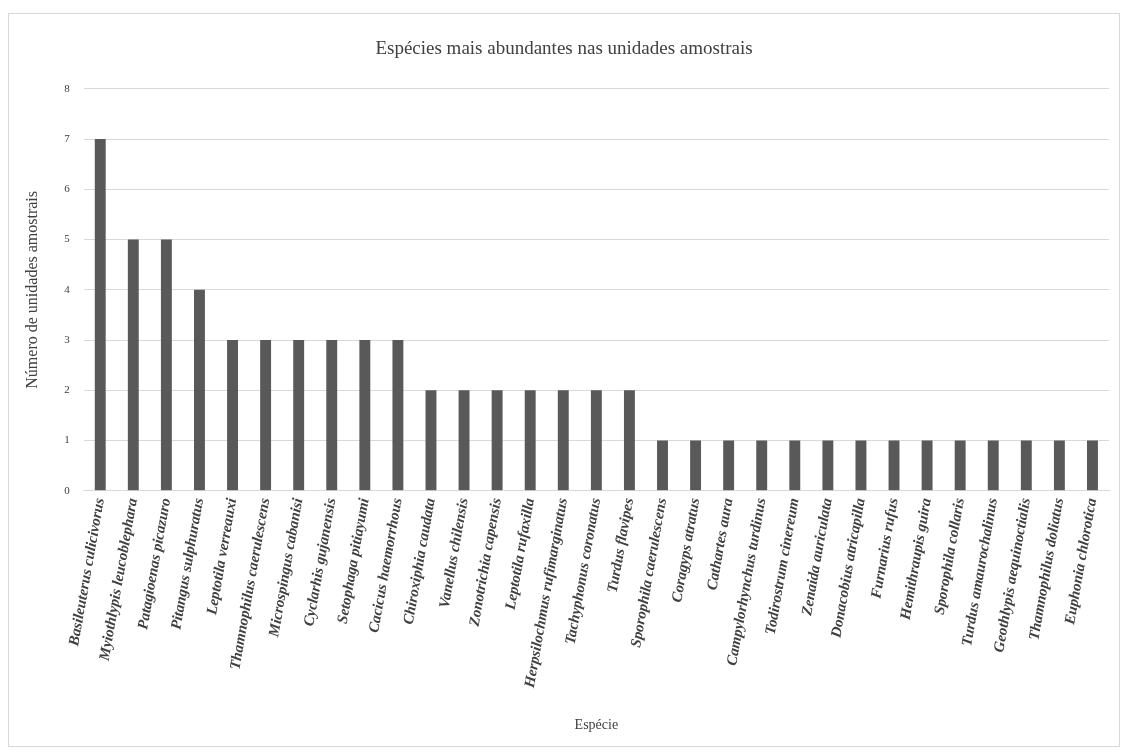 This screenshot has height=754, width=1130. What do you see at coordinates (596, 725) in the screenshot?
I see `x-axis-title: Espécie` at bounding box center [596, 725].